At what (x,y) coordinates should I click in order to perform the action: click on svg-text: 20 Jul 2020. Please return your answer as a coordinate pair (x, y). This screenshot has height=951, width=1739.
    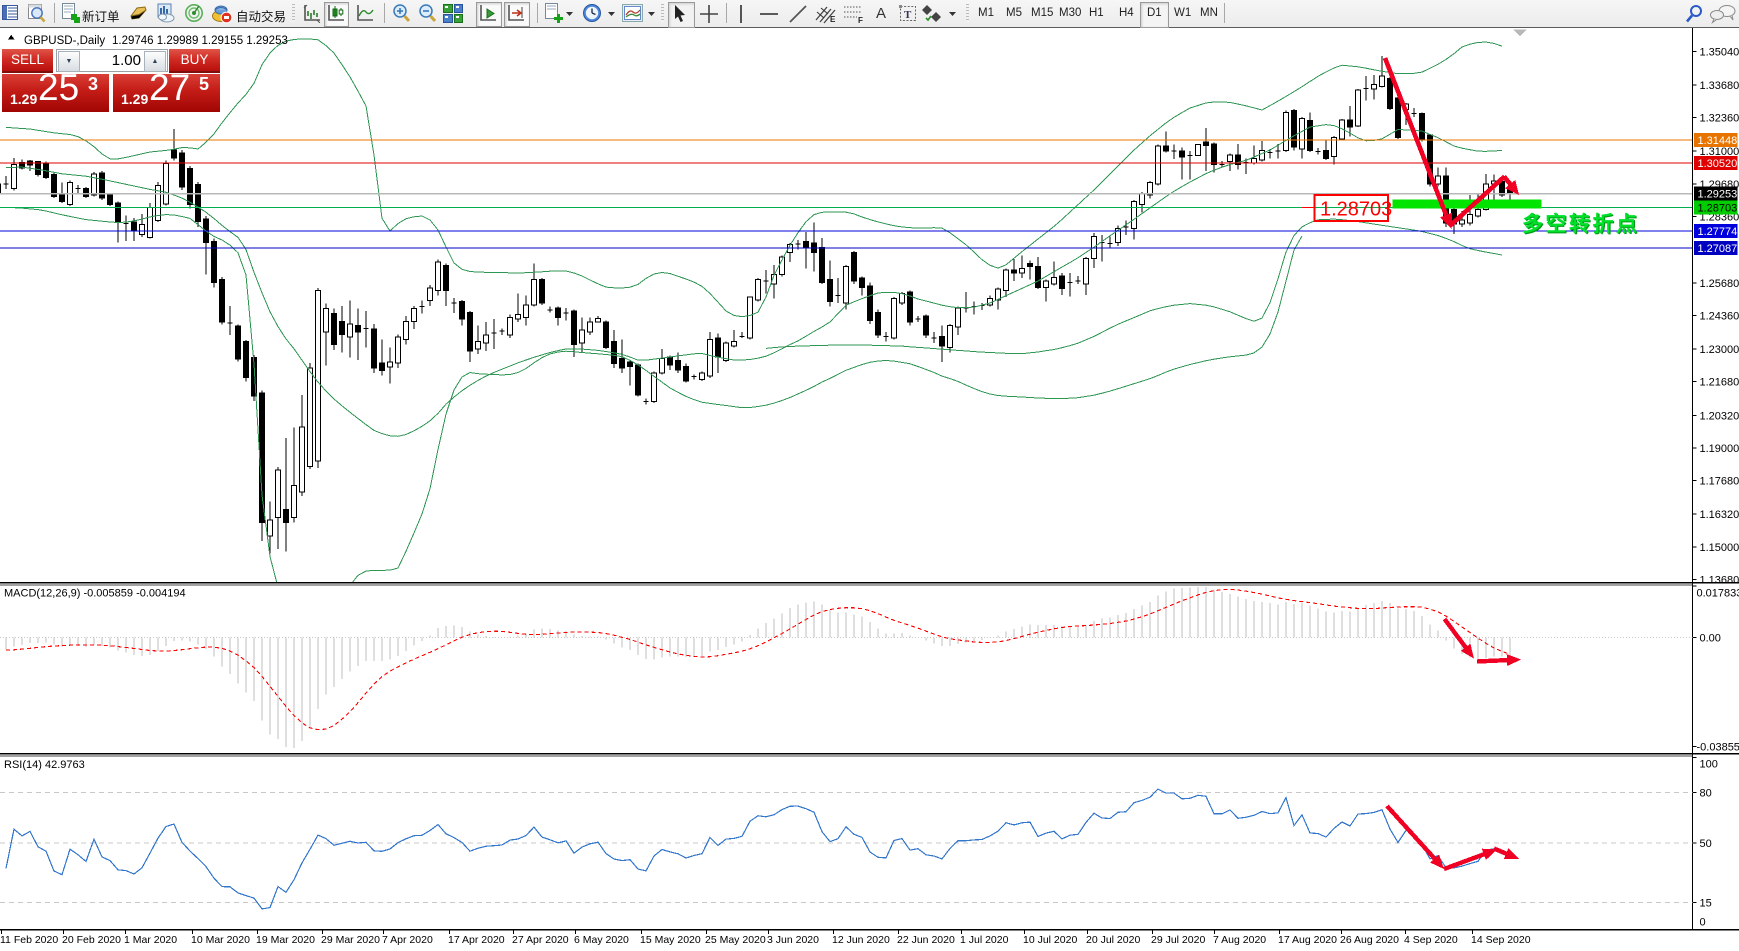
    Looking at the image, I should click on (1113, 940).